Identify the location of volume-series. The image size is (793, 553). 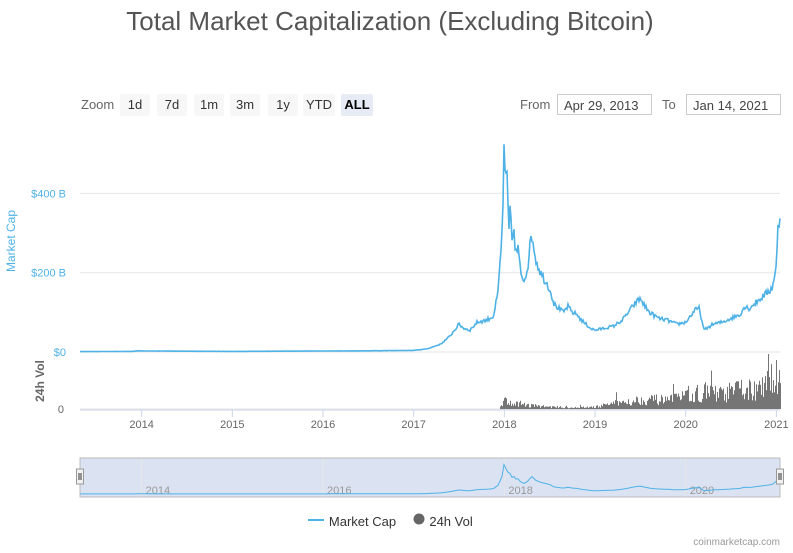
(640, 381).